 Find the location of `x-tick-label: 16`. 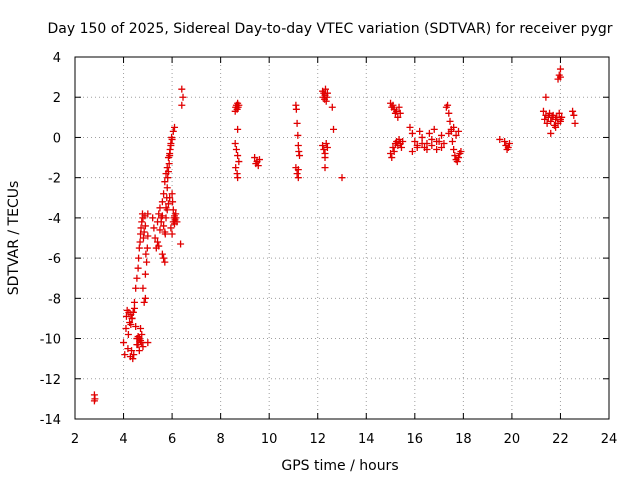

x-tick-label: 16 is located at coordinates (415, 439).